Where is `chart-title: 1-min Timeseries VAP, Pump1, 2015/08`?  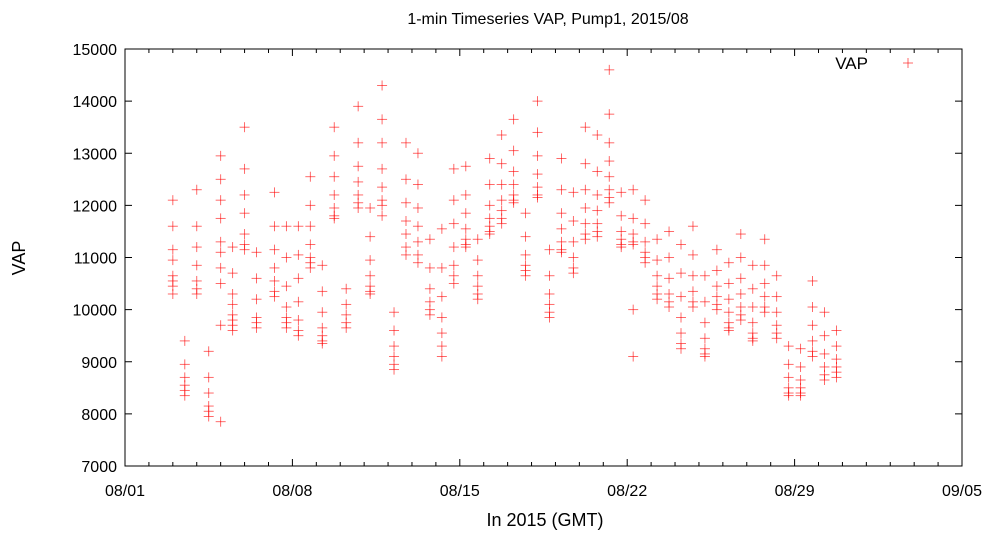 chart-title: 1-min Timeseries VAP, Pump1, 2015/08 is located at coordinates (547, 19).